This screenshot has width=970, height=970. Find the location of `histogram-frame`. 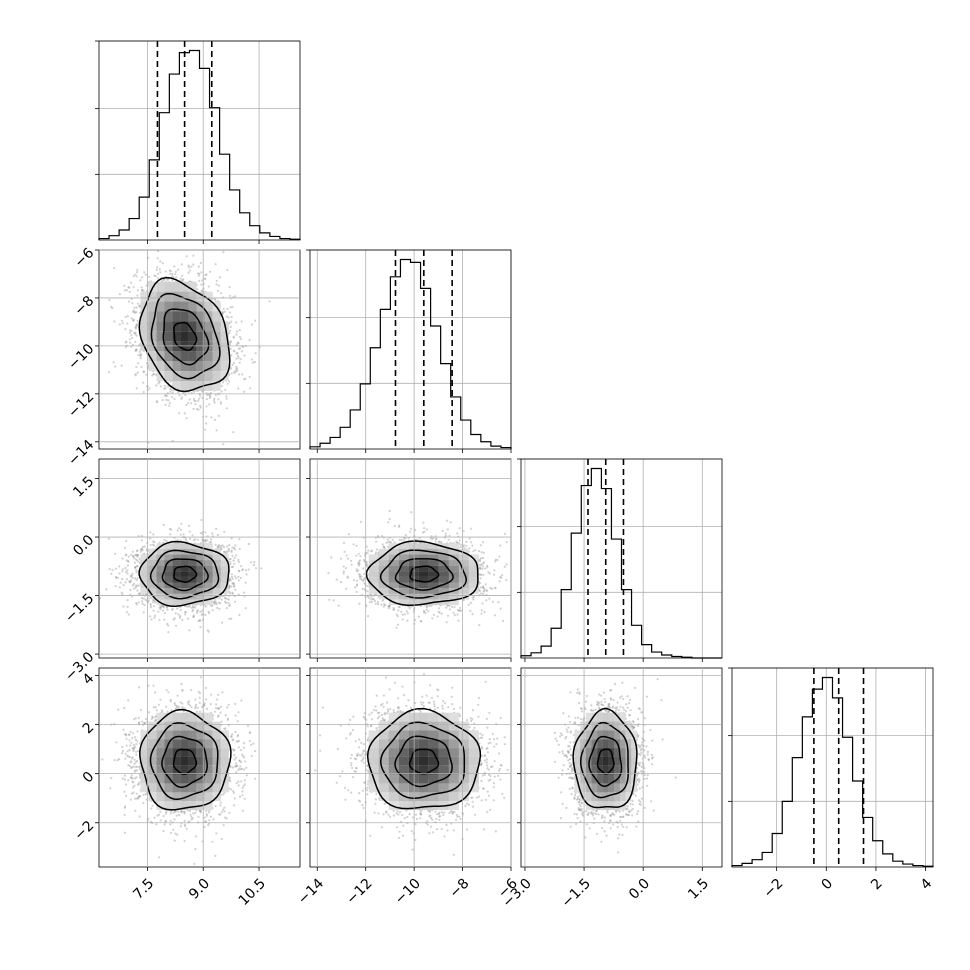

histogram-frame is located at coordinates (621, 558).